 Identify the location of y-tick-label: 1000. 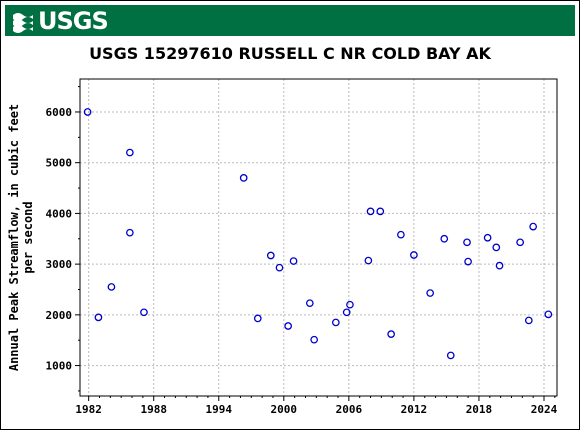
(59, 366).